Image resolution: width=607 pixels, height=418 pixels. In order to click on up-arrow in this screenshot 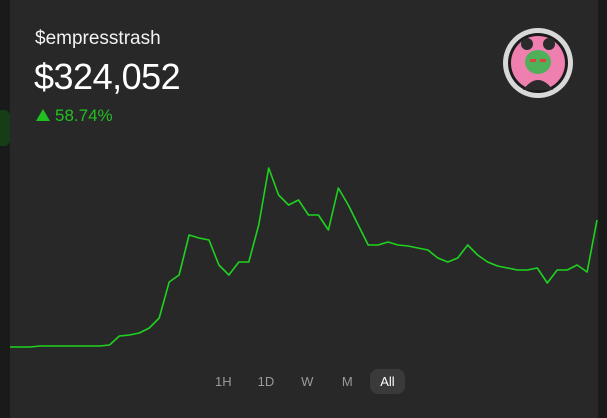, I will do `click(43, 115)`.